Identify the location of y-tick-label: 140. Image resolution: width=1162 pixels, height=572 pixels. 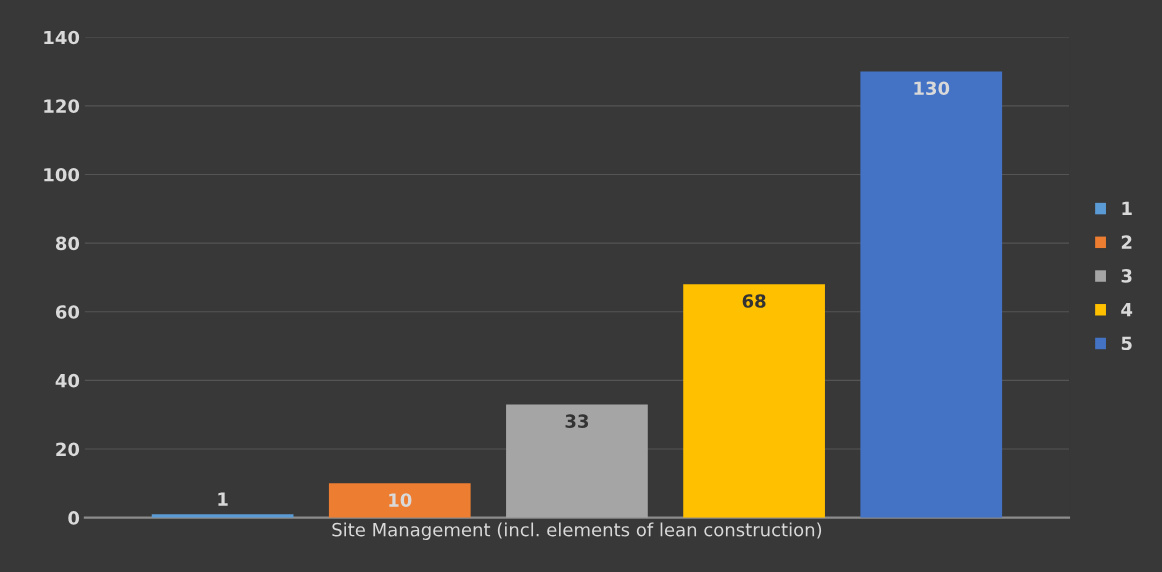
(62, 37).